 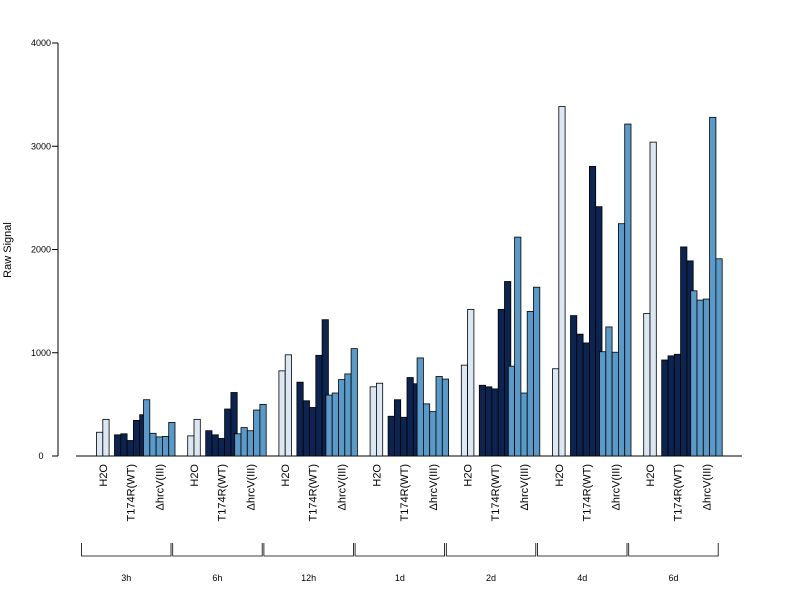 What do you see at coordinates (41, 146) in the screenshot?
I see `y-tick-label: 3000` at bounding box center [41, 146].